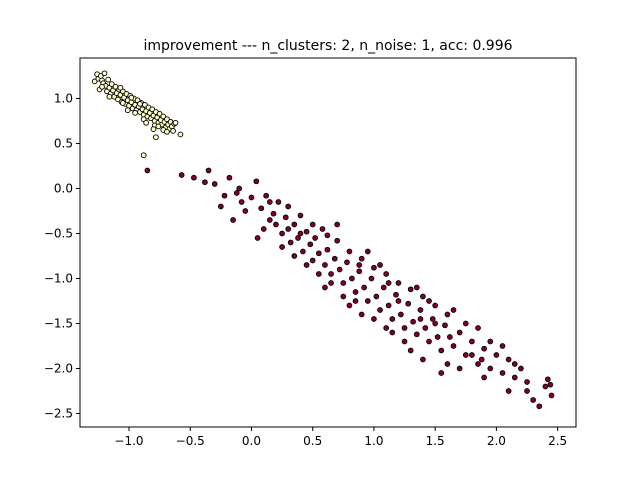  What do you see at coordinates (58, 324) in the screenshot?
I see `y-tick-label: −1.5` at bounding box center [58, 324].